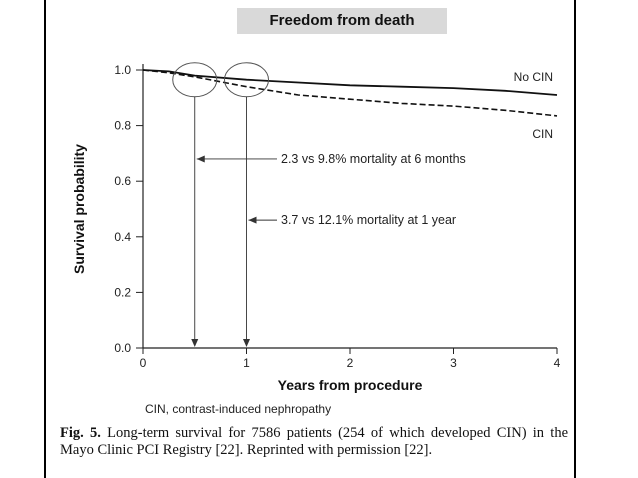 This screenshot has width=638, height=478. What do you see at coordinates (342, 21) in the screenshot?
I see `chart-title: Freedom from death` at bounding box center [342, 21].